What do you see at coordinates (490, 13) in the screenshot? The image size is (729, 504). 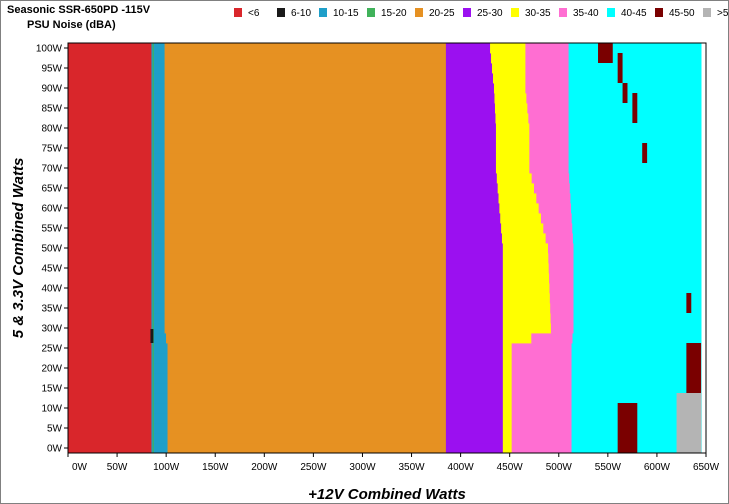 I see `legend-label-5: 25-30` at bounding box center [490, 13].